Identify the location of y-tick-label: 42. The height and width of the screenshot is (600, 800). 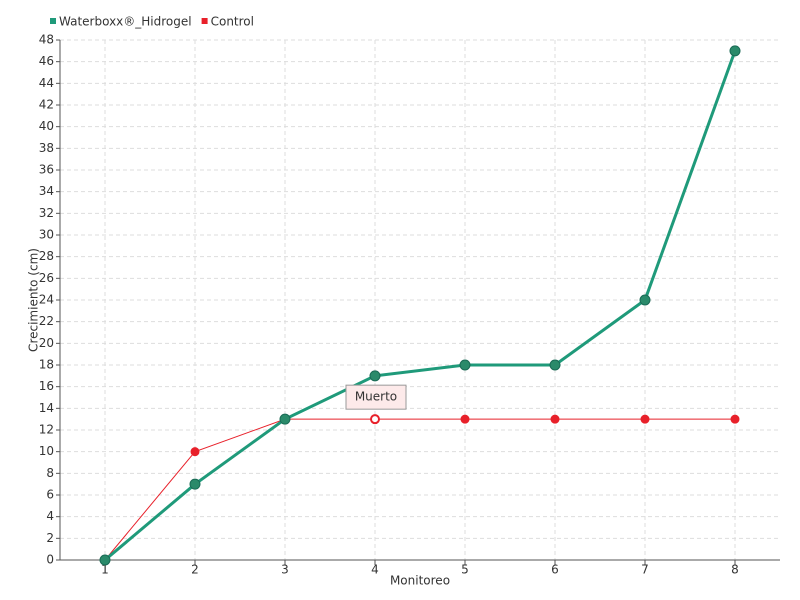
(46, 105).